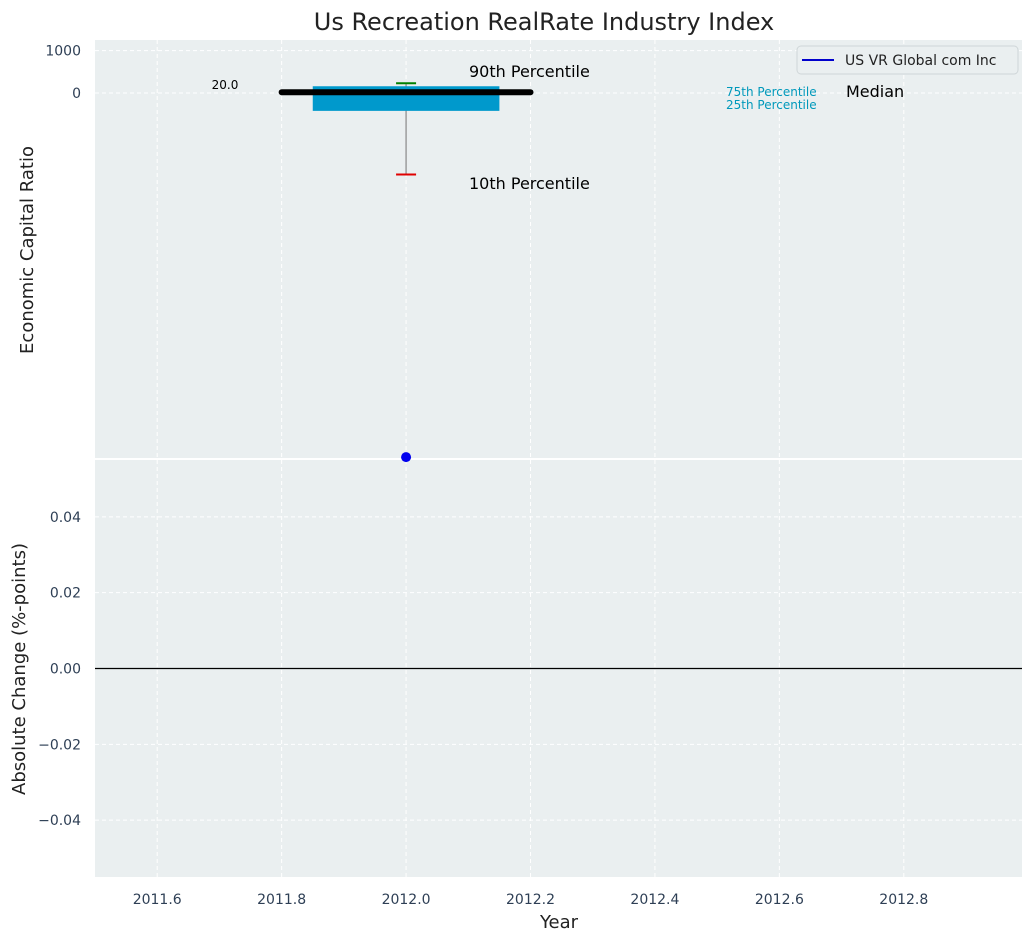  Describe the element at coordinates (19, 669) in the screenshot. I see `bottom-y-axis-title: Absolute Change (%-points)` at that location.